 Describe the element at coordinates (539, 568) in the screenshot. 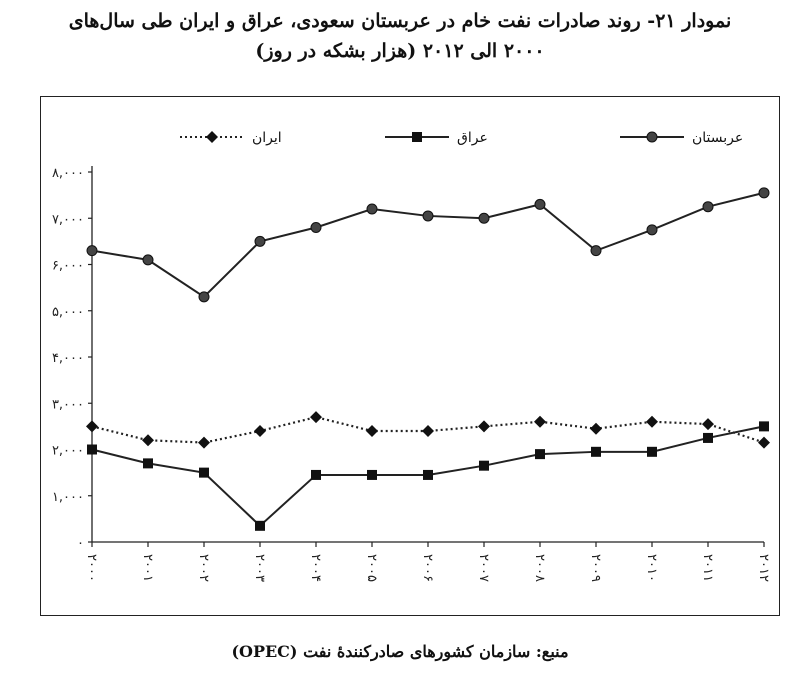

I see `x-tick-label: ۲۰۰۸` at that location.